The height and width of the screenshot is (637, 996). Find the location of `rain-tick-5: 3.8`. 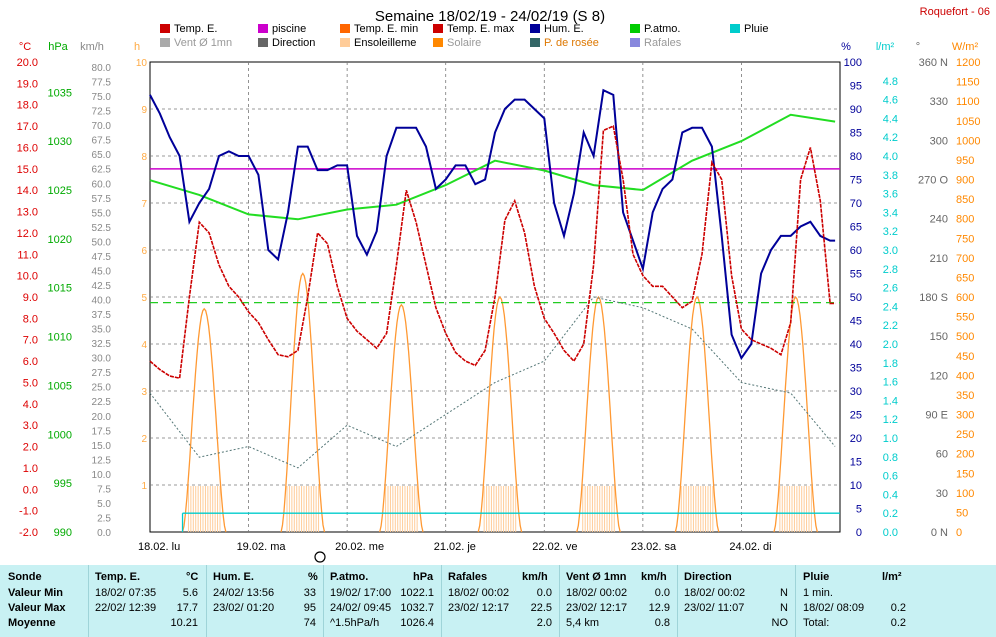

rain-tick-5: 3.8 is located at coordinates (890, 176).